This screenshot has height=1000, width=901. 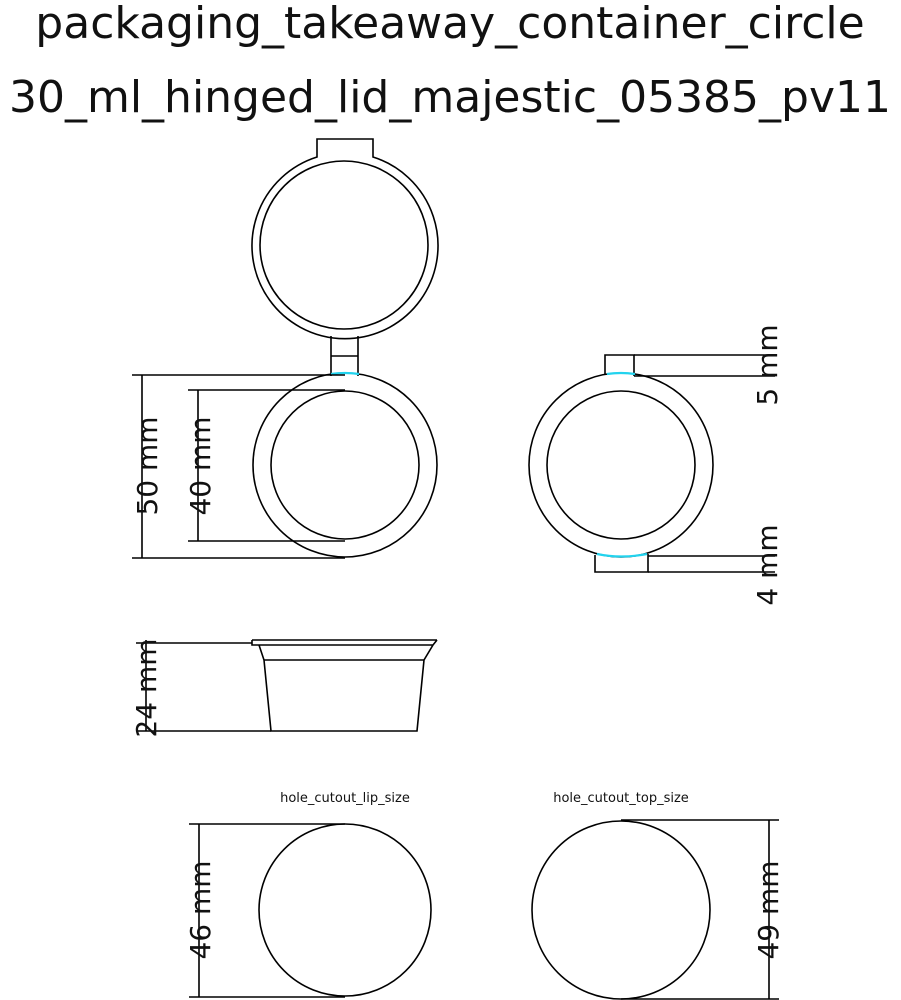 I want to click on title-line-2: 30_ml_hinged_lid_majestic_05385_pv11, so click(x=450, y=97).